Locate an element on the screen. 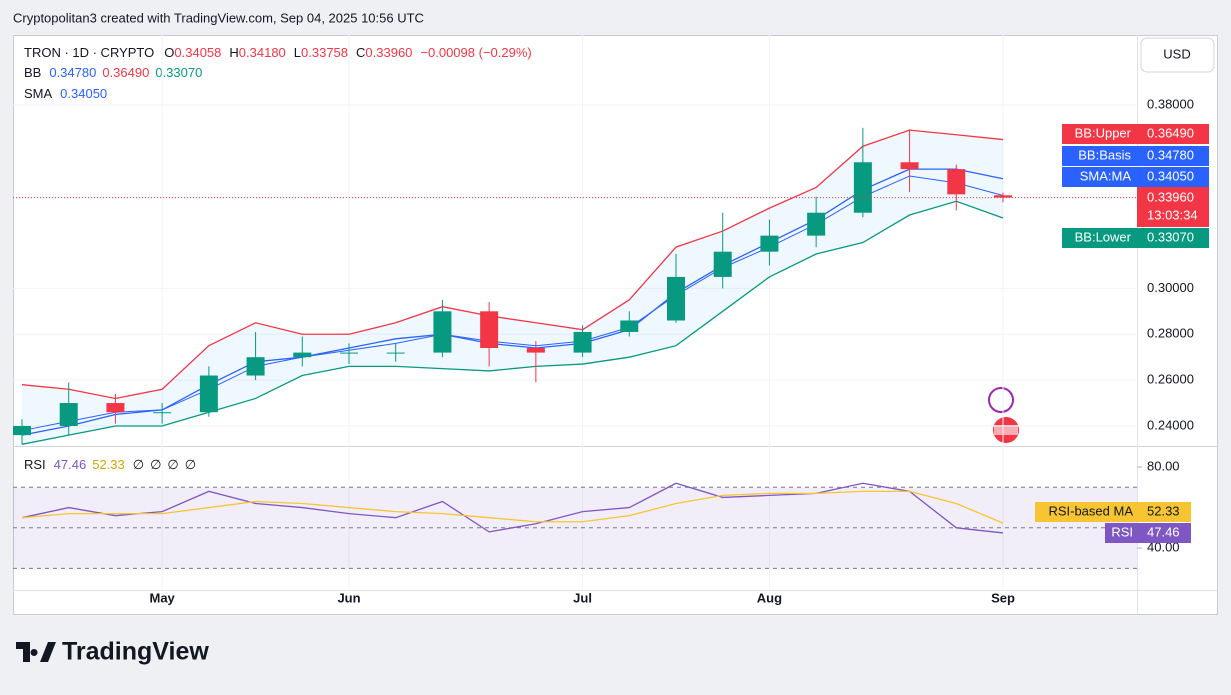  currency-button is located at coordinates (1177, 55).